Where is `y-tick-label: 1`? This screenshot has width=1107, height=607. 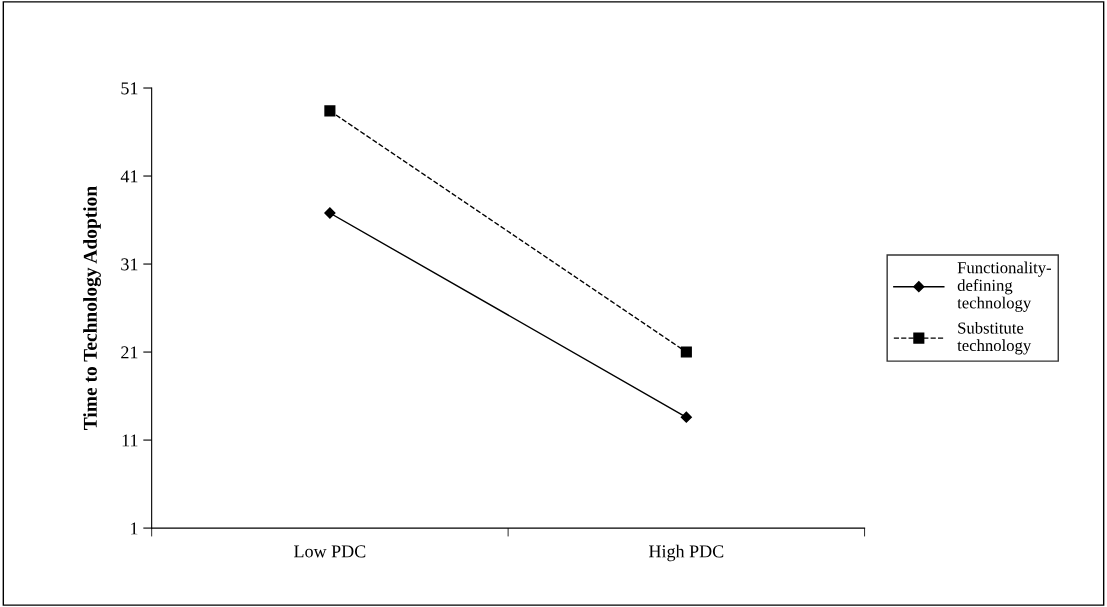
y-tick-label: 1 is located at coordinates (134, 528).